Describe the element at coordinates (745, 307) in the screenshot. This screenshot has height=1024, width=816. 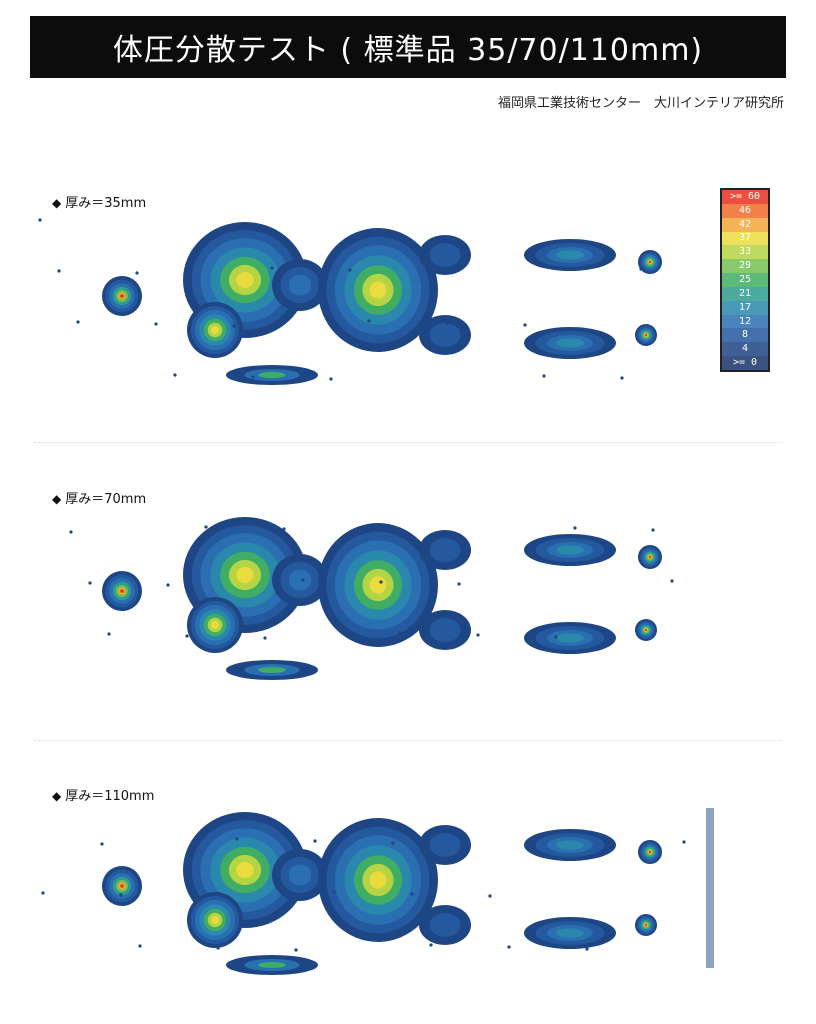
I see `legend-row: 17` at that location.